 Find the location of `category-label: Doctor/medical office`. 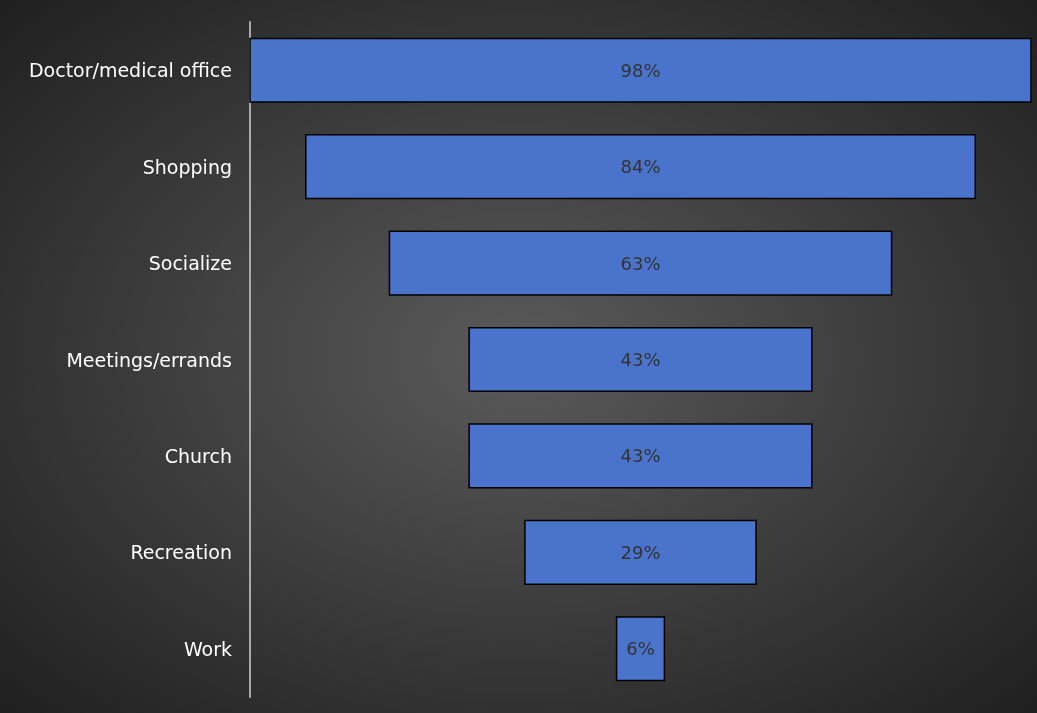

category-label: Doctor/medical office is located at coordinates (130, 70).